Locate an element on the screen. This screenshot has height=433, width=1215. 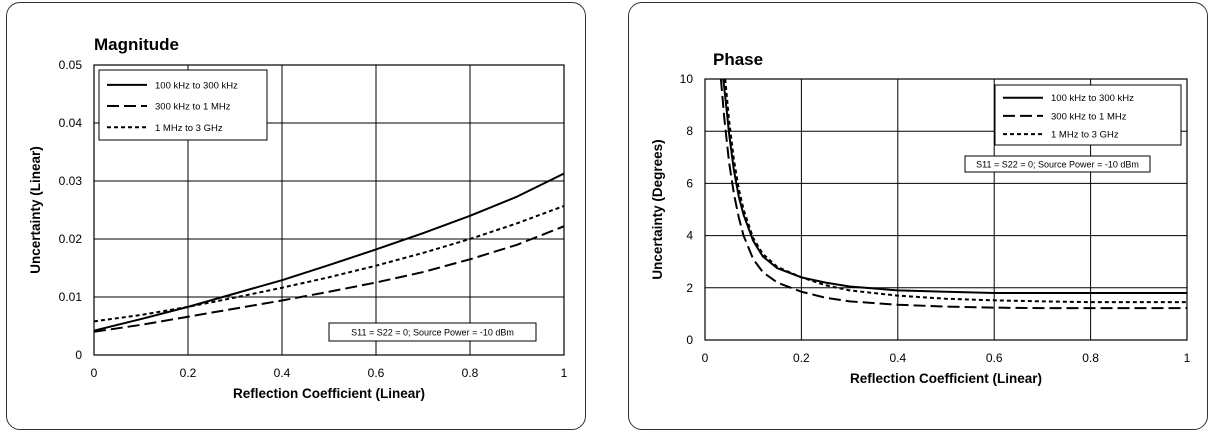
y-tick-label: 10 is located at coordinates (687, 79).